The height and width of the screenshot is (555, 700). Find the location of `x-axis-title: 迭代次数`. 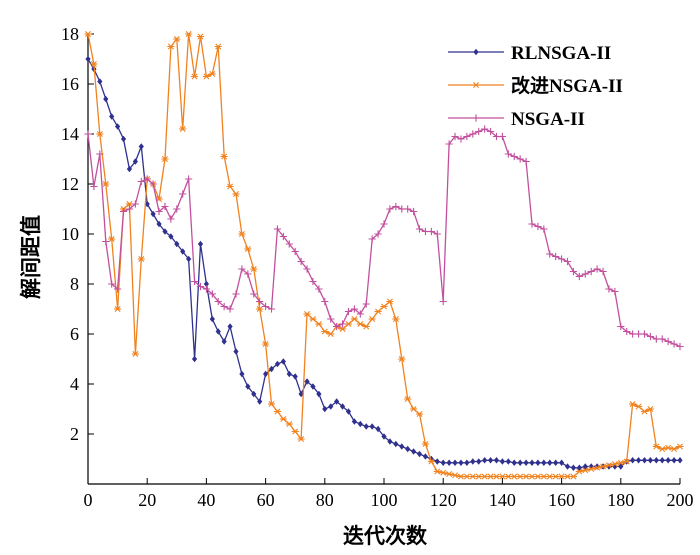

x-axis-title: 迭代次数 is located at coordinates (385, 536).